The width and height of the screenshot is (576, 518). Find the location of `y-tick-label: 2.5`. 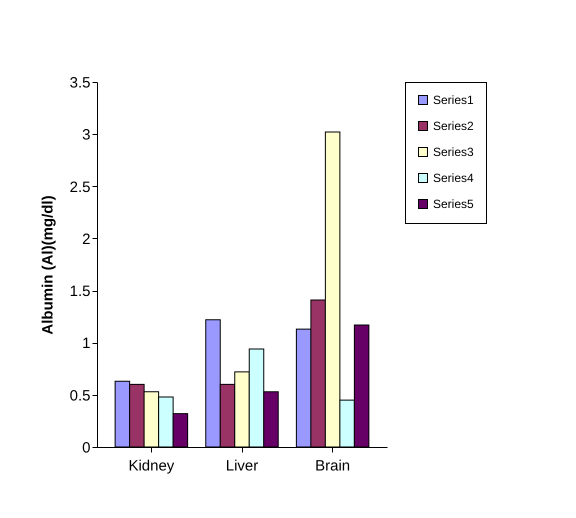

y-tick-label: 2.5 is located at coordinates (80, 187).